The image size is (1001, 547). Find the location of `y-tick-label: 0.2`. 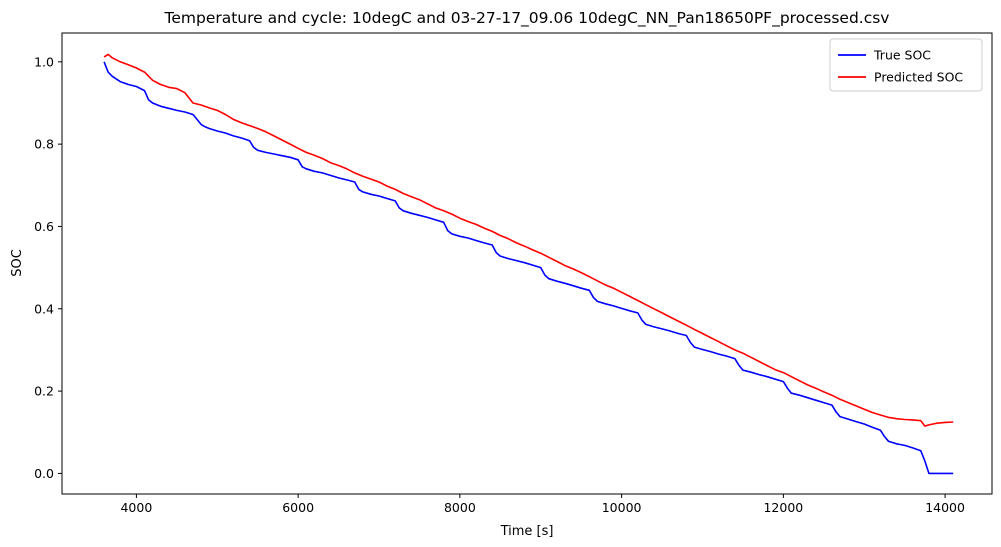

y-tick-label: 0.2 is located at coordinates (44, 391).